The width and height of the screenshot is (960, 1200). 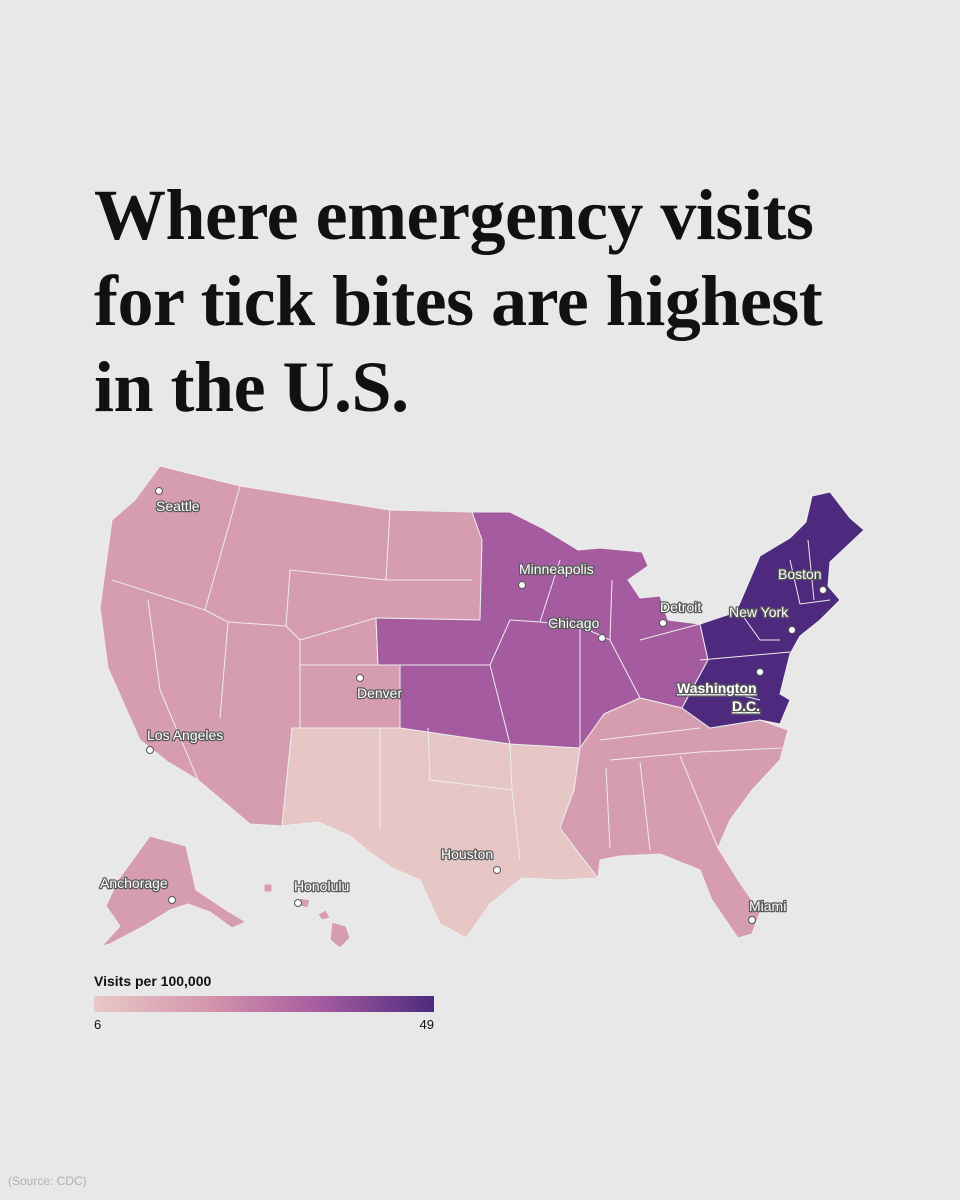 I want to click on anchorage-marker, so click(x=172, y=900).